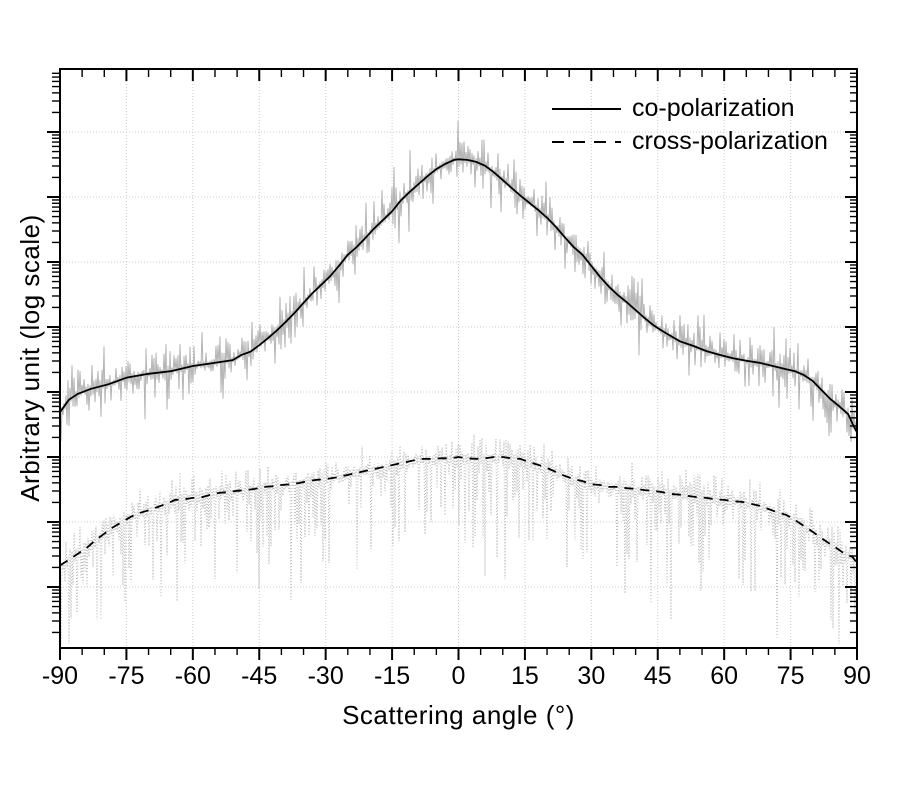 The image size is (900, 800). I want to click on legend-label: co-polarization, so click(713, 108).